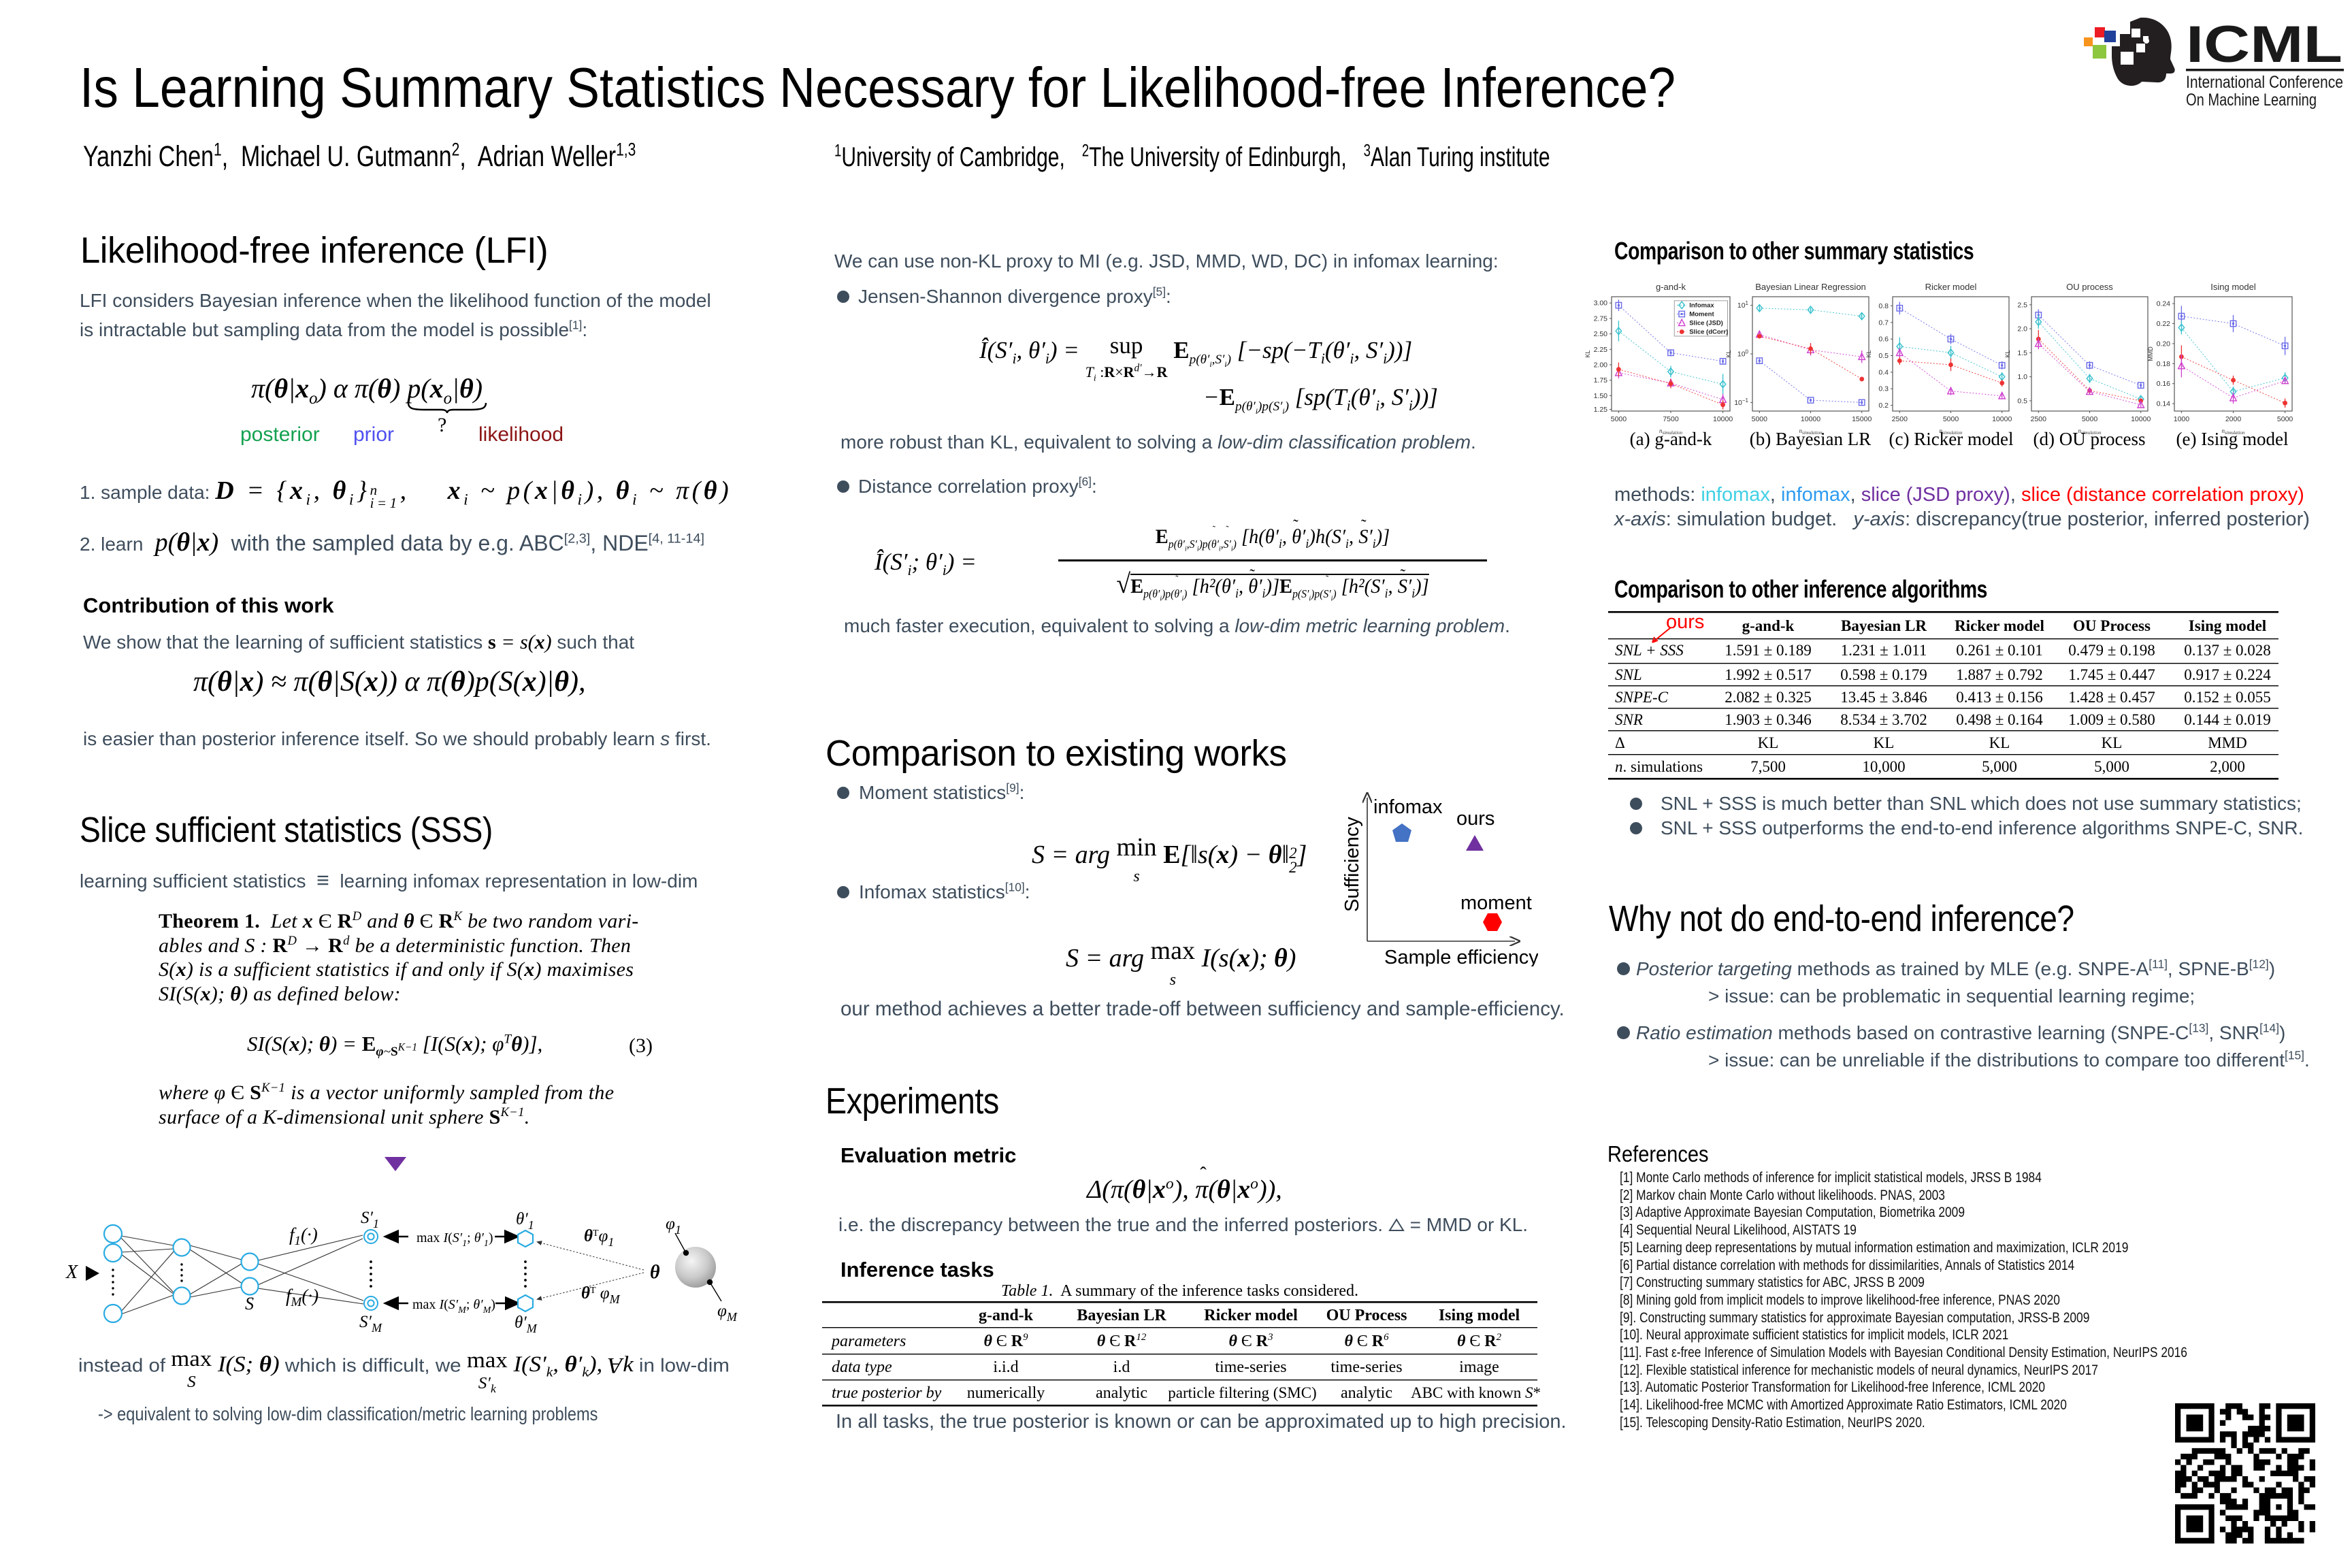  I want to click on svg-text: φM, so click(727, 1313).